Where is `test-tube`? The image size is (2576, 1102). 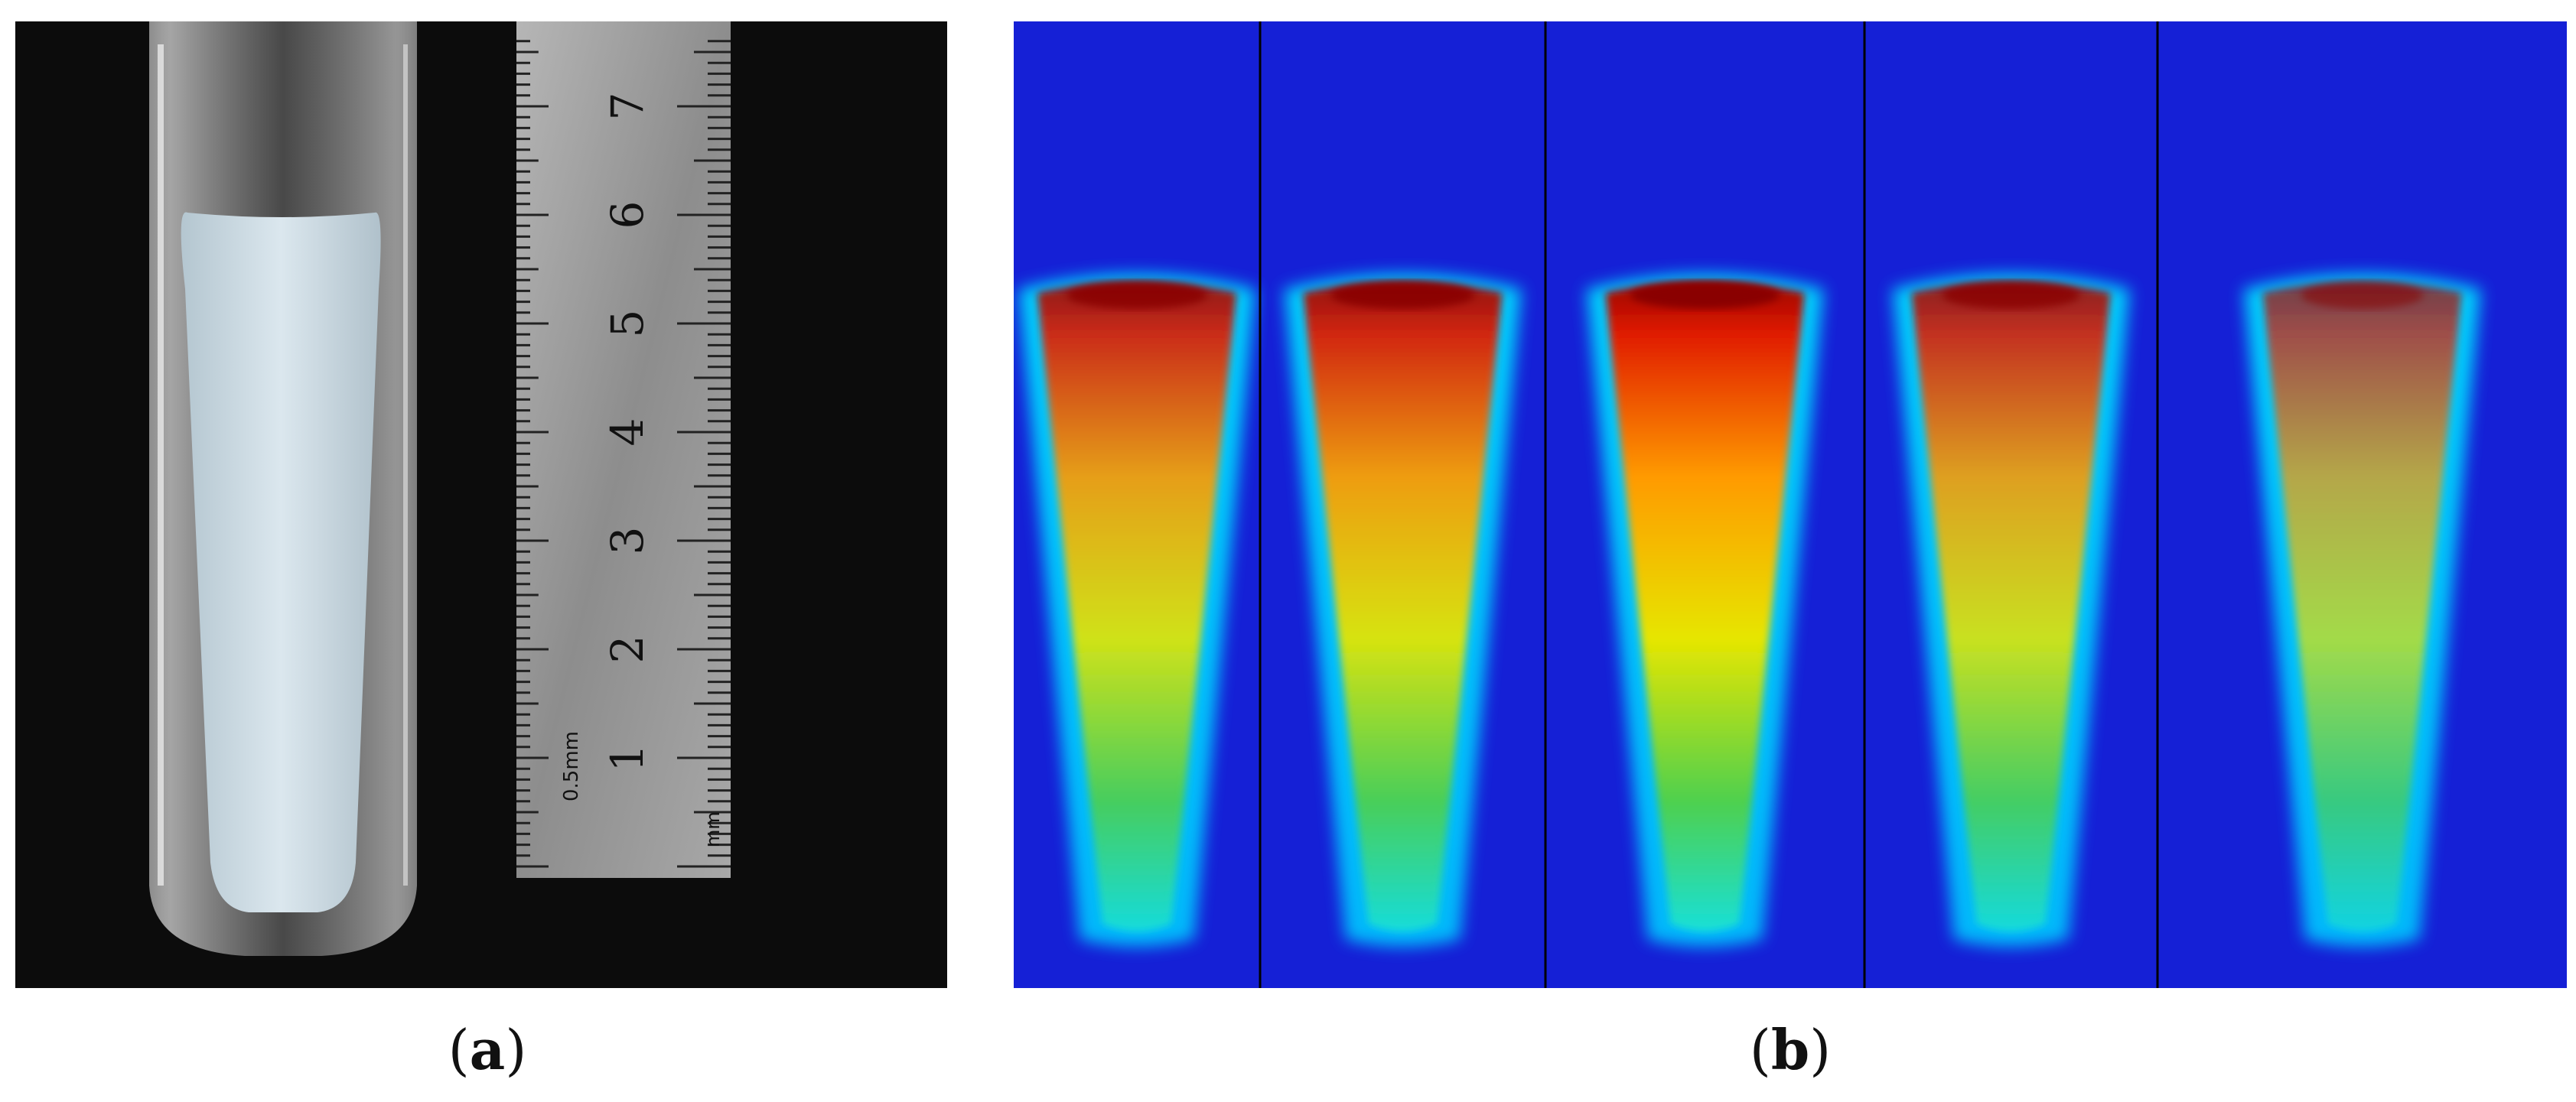 test-tube is located at coordinates (283, 488).